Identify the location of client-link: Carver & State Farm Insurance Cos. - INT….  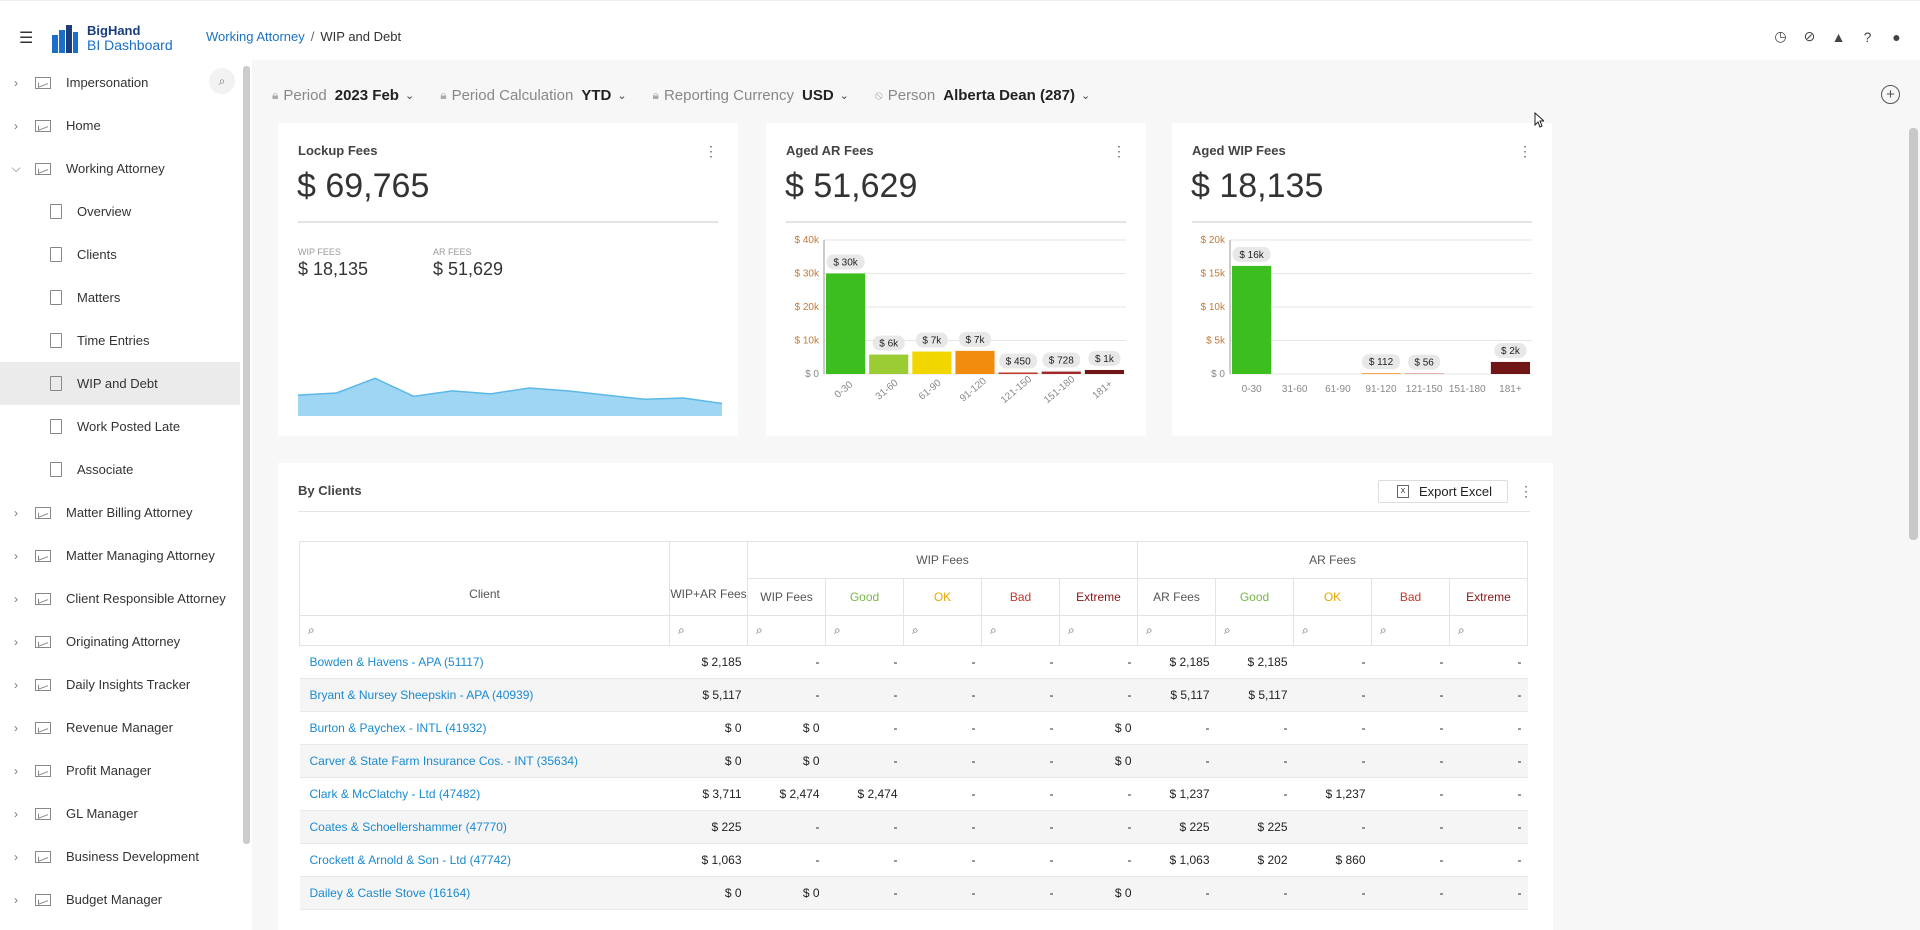
(484, 761).